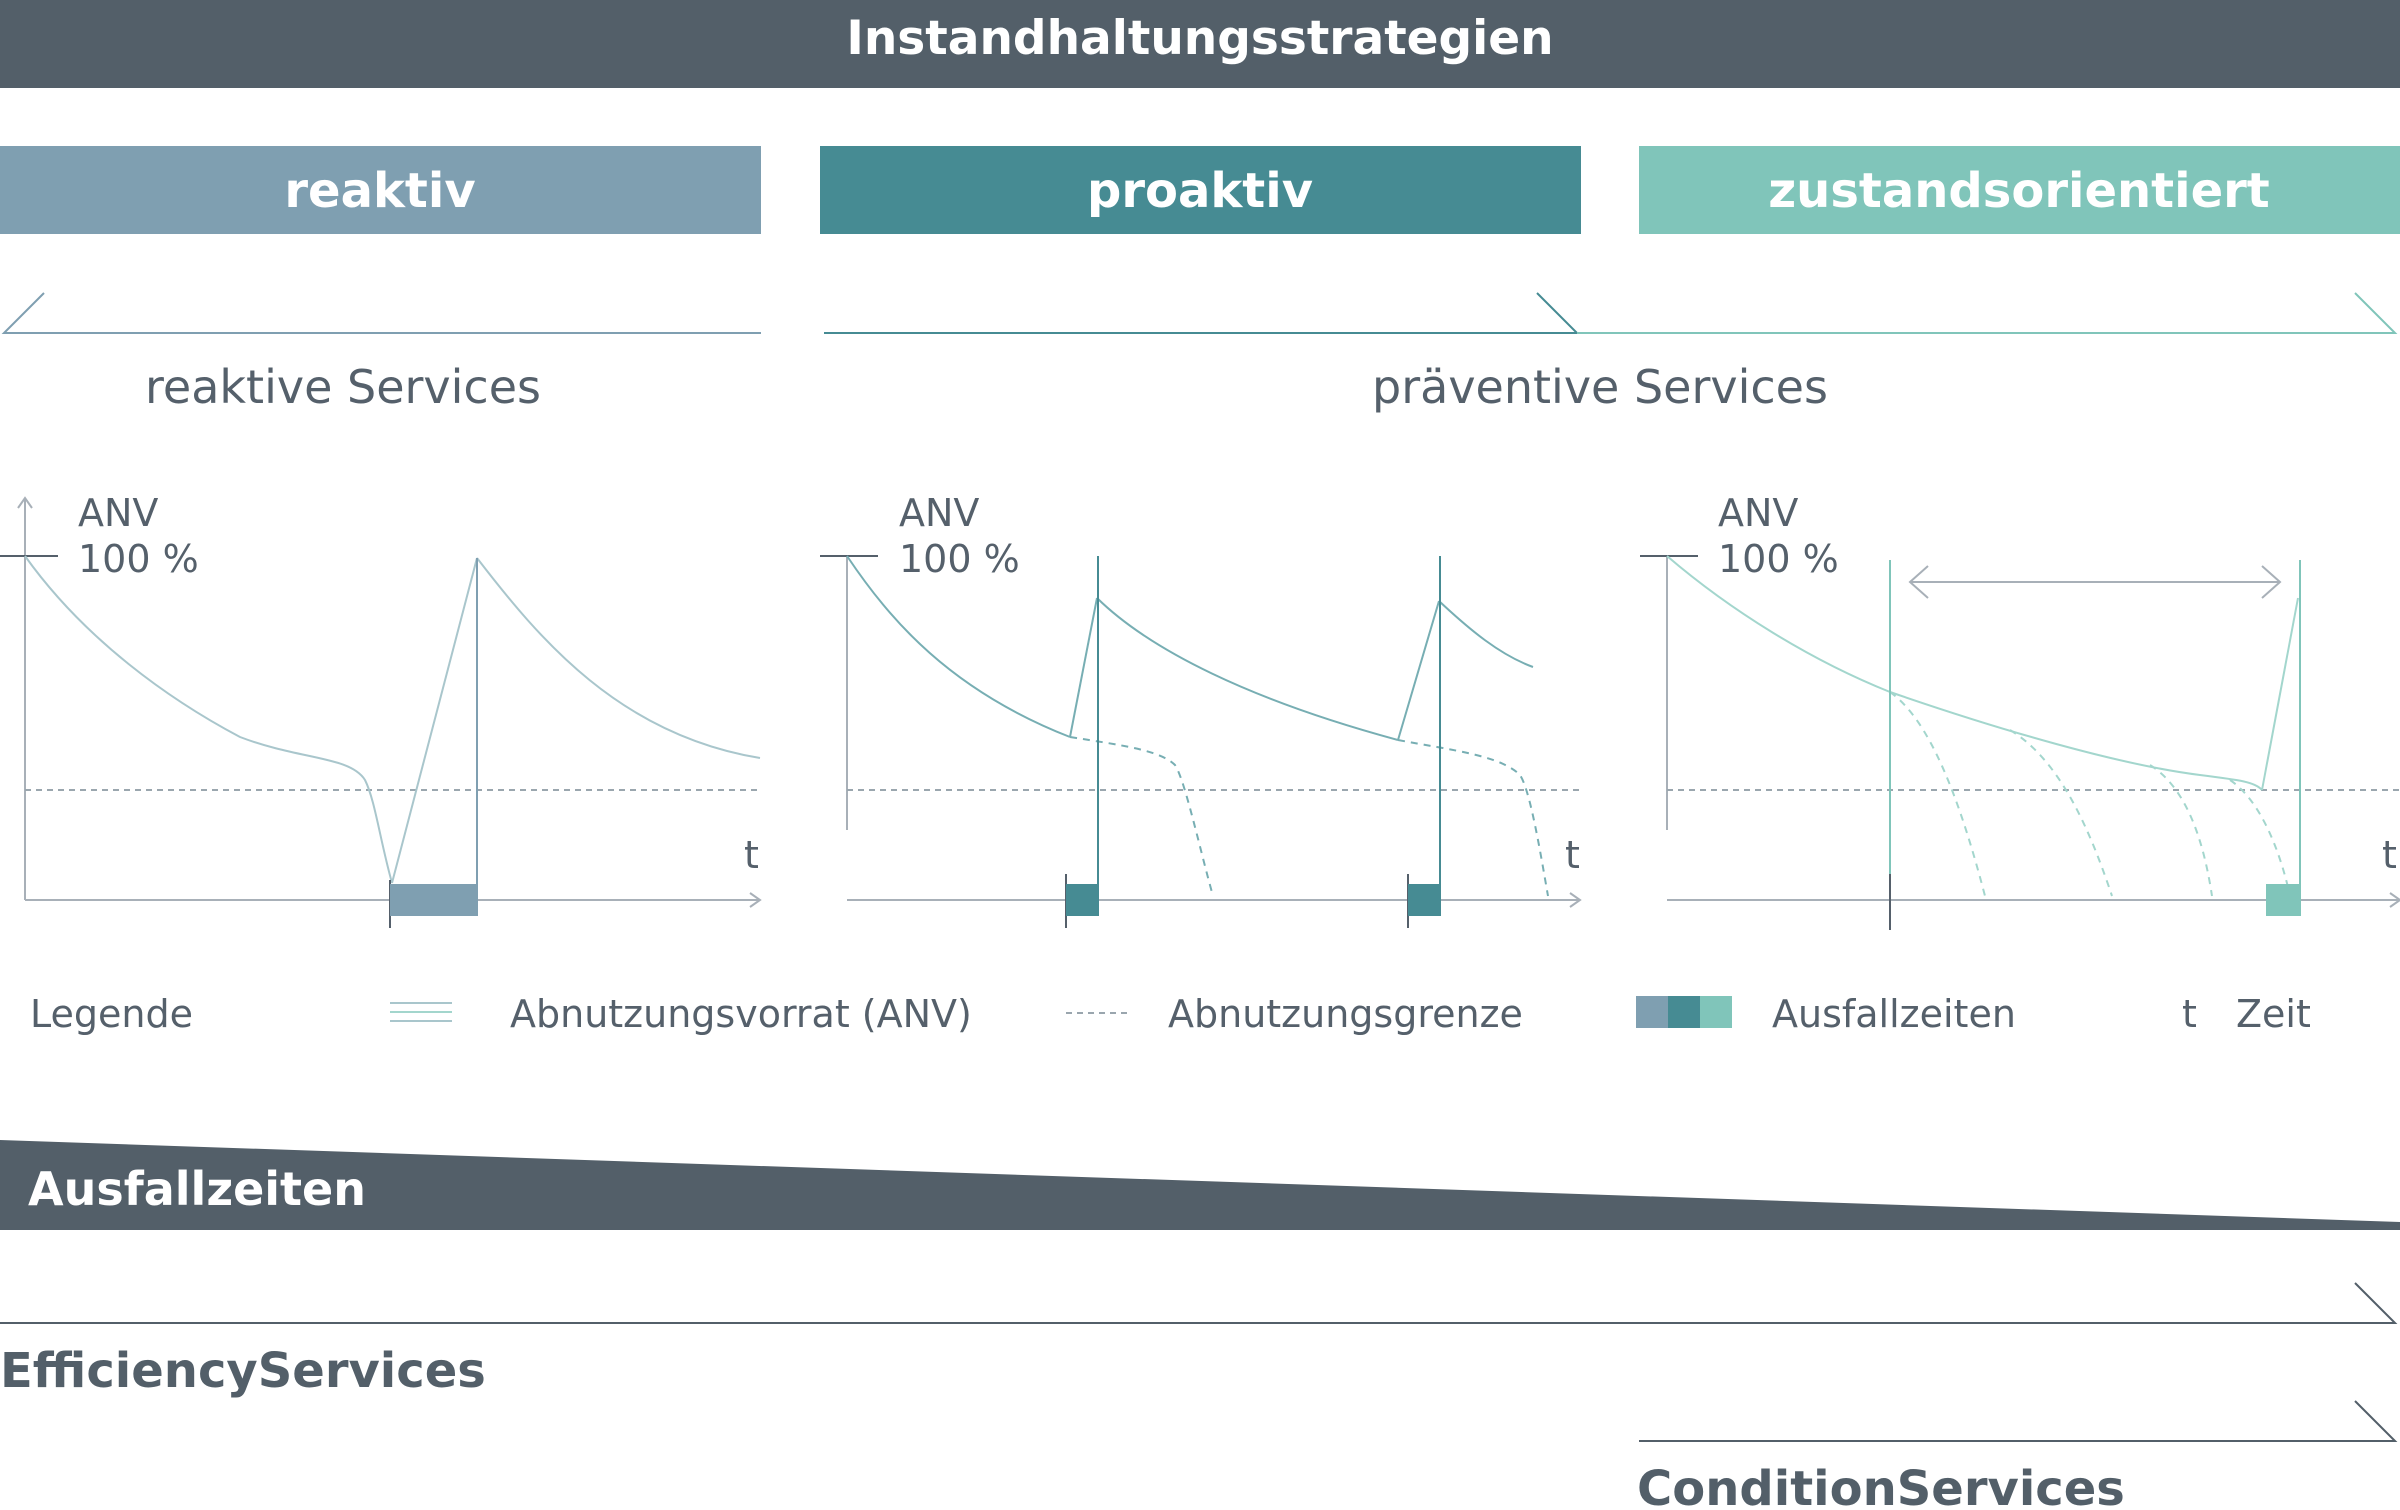 The image size is (2400, 1510). Describe the element at coordinates (25, 502) in the screenshot. I see `y-axis-arrow` at that location.